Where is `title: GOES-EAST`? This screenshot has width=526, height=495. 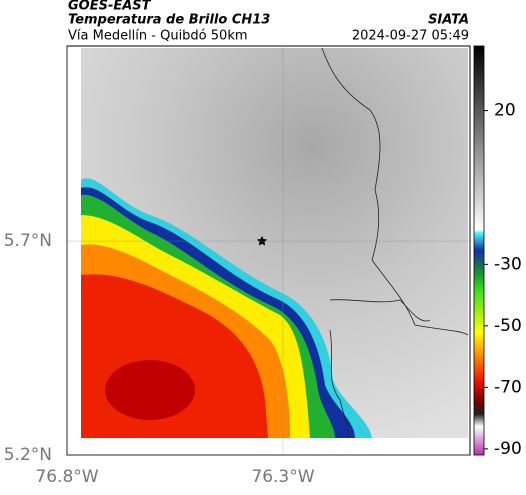 title: GOES-EAST is located at coordinates (110, 7).